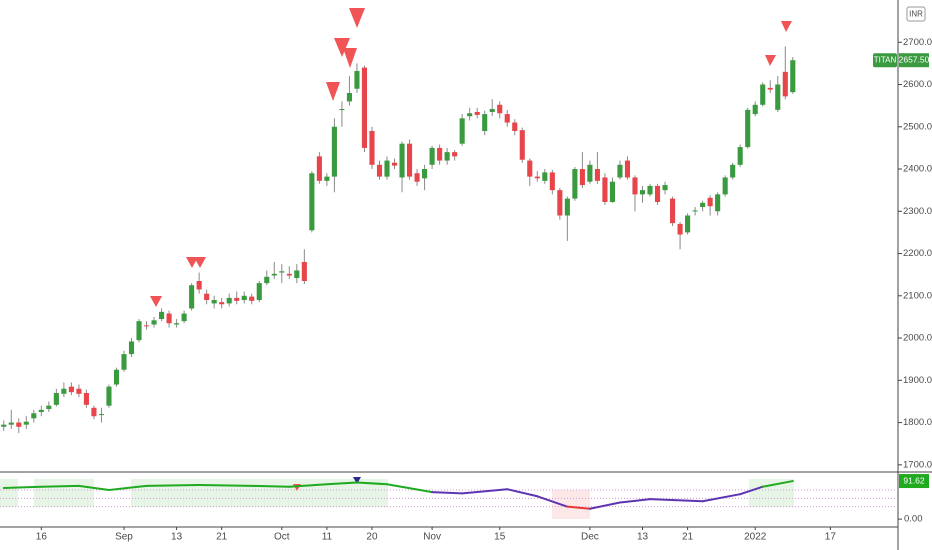 The height and width of the screenshot is (550, 932). What do you see at coordinates (885, 59) in the screenshot?
I see `symbol-name: TITAN` at bounding box center [885, 59].